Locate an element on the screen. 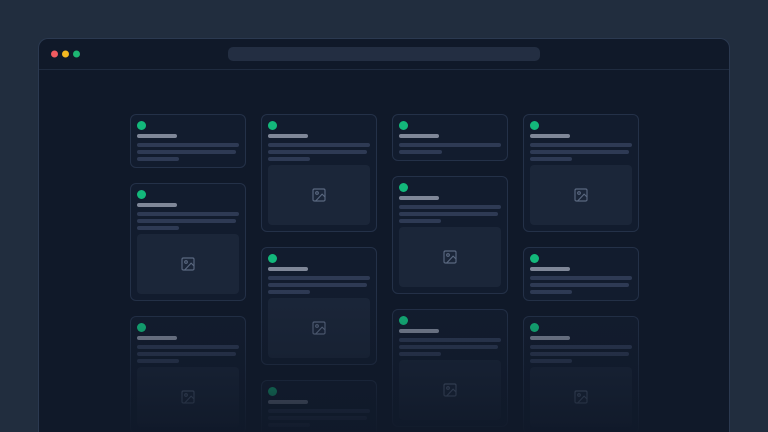  address-bar is located at coordinates (384, 54).